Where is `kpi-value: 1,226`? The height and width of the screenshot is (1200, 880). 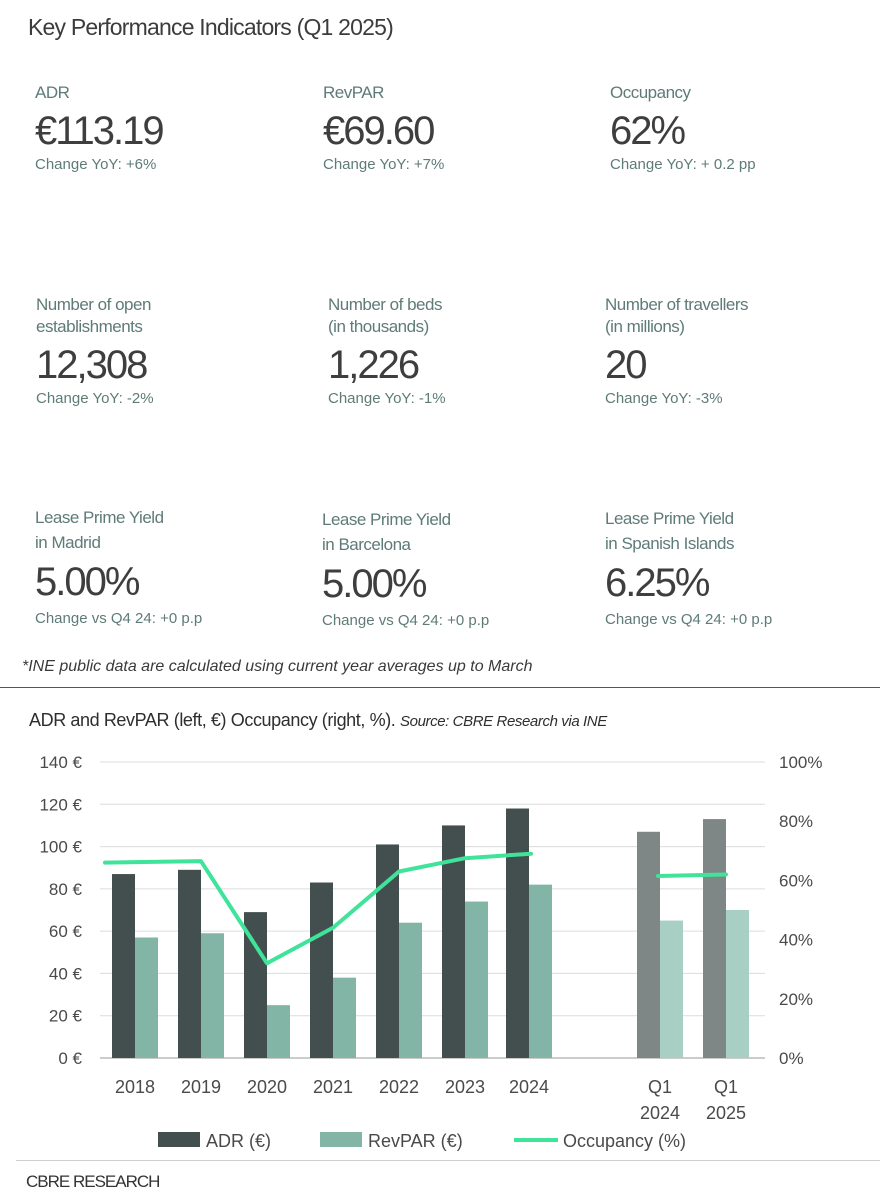
kpi-value: 1,226 is located at coordinates (374, 365).